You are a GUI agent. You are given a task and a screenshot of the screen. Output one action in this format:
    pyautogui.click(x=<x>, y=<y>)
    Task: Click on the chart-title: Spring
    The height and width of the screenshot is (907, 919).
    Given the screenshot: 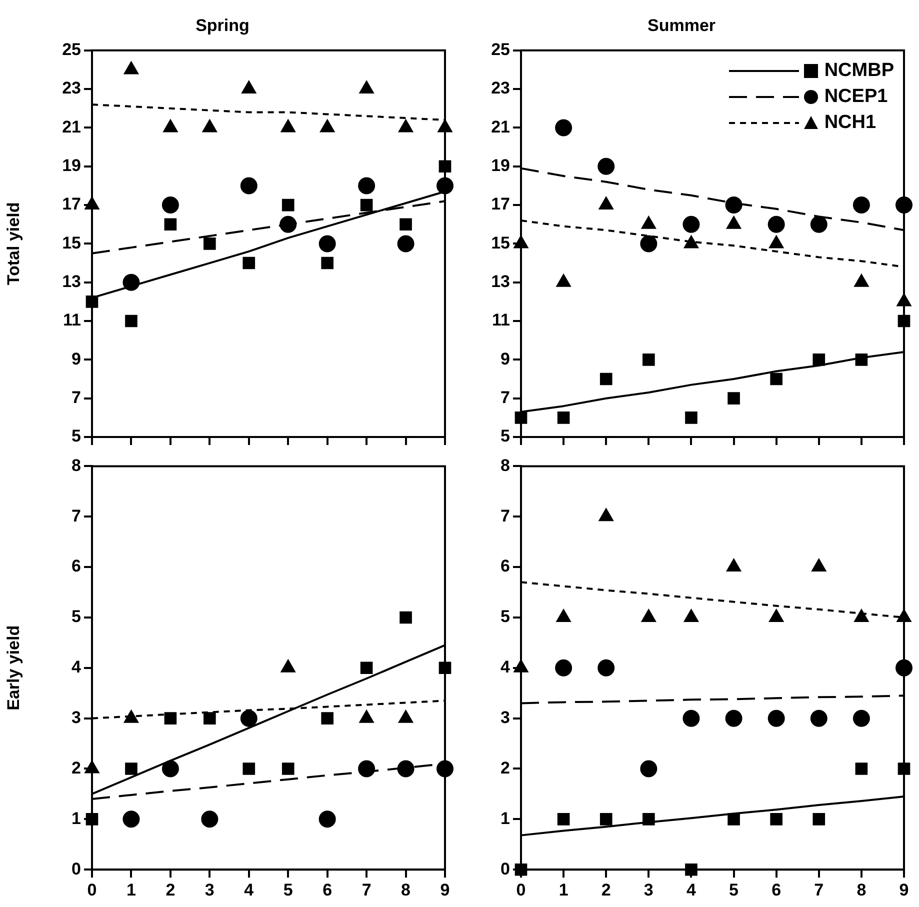 What is the action you would take?
    pyautogui.click(x=223, y=25)
    